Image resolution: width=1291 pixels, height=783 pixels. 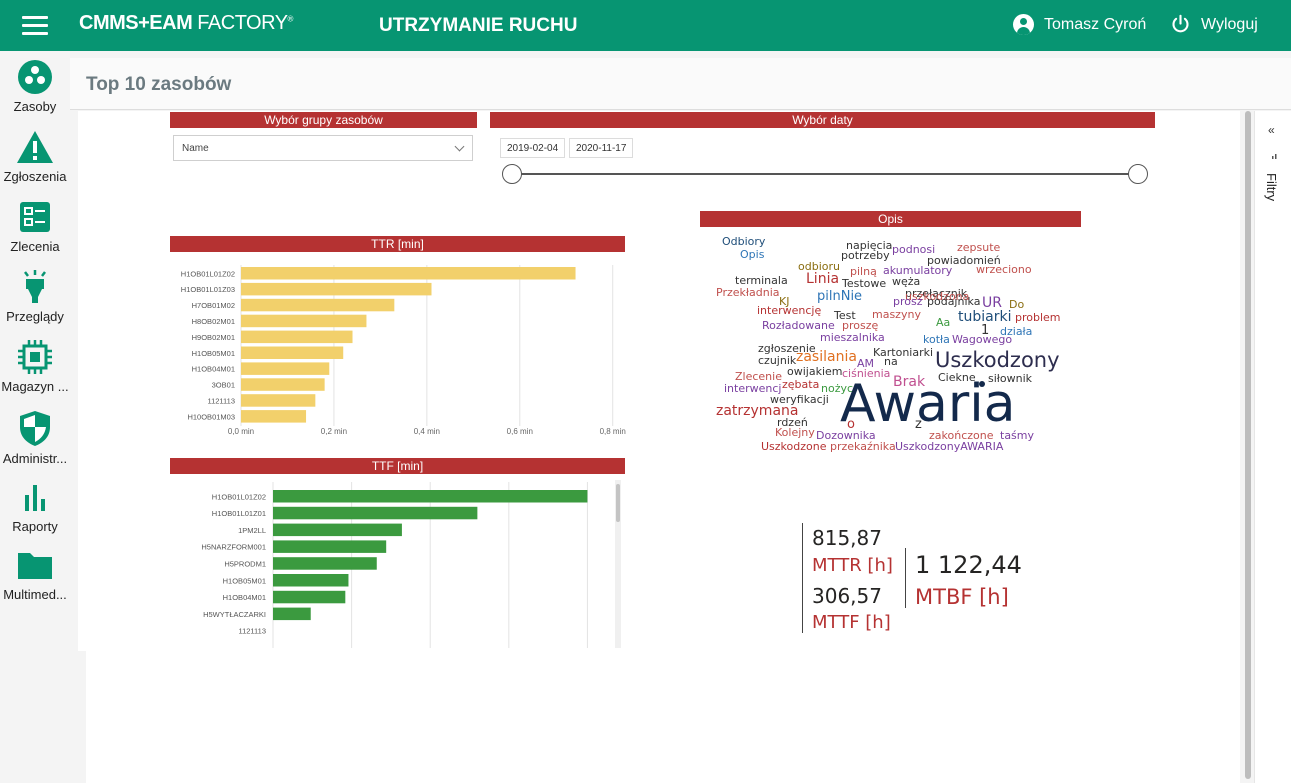 I want to click on power-icon, so click(x=1180, y=23).